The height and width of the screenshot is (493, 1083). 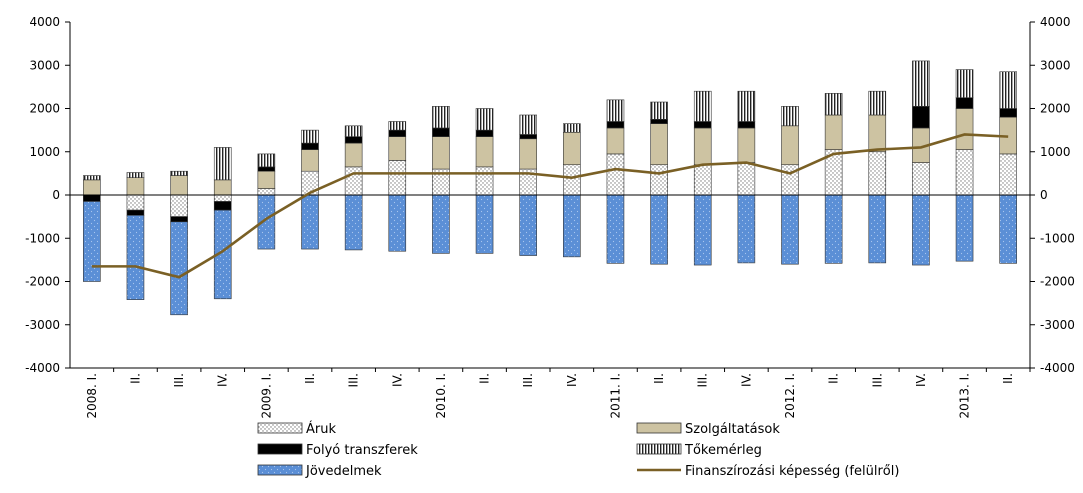 I want to click on legend-label-jovedelmek: Jövedelmek, so click(x=343, y=471).